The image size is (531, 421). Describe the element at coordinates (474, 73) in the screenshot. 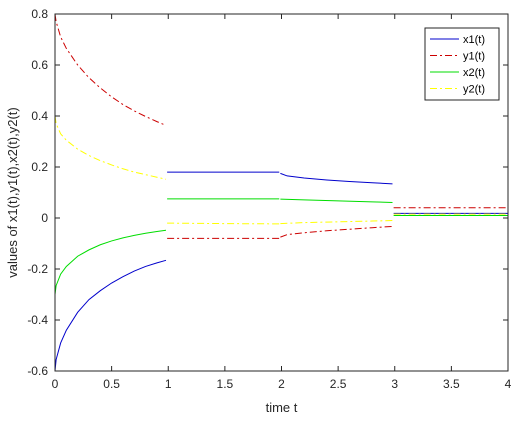

I see `legend-label: x2(t)` at that location.